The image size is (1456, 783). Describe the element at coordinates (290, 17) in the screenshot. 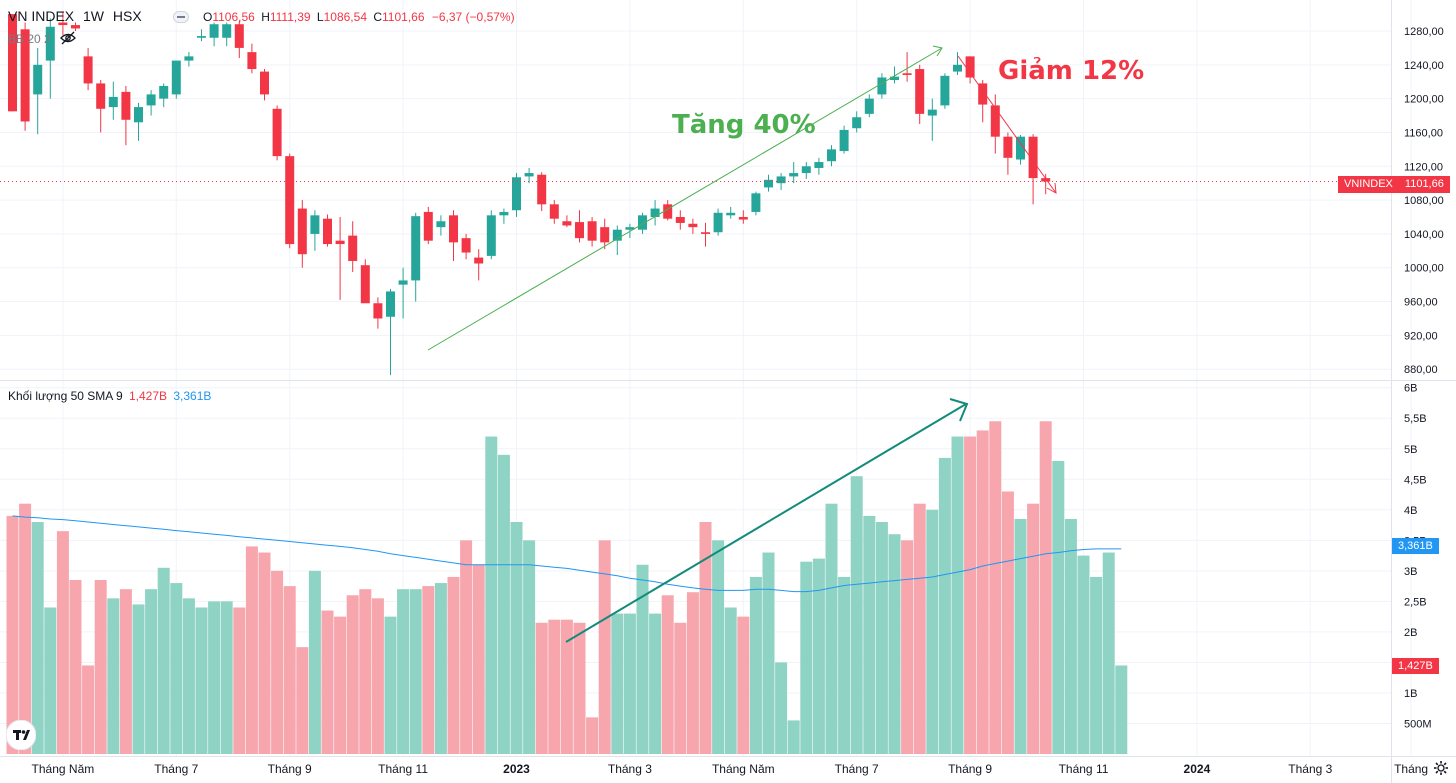

I see `high-value: 1111,39` at that location.